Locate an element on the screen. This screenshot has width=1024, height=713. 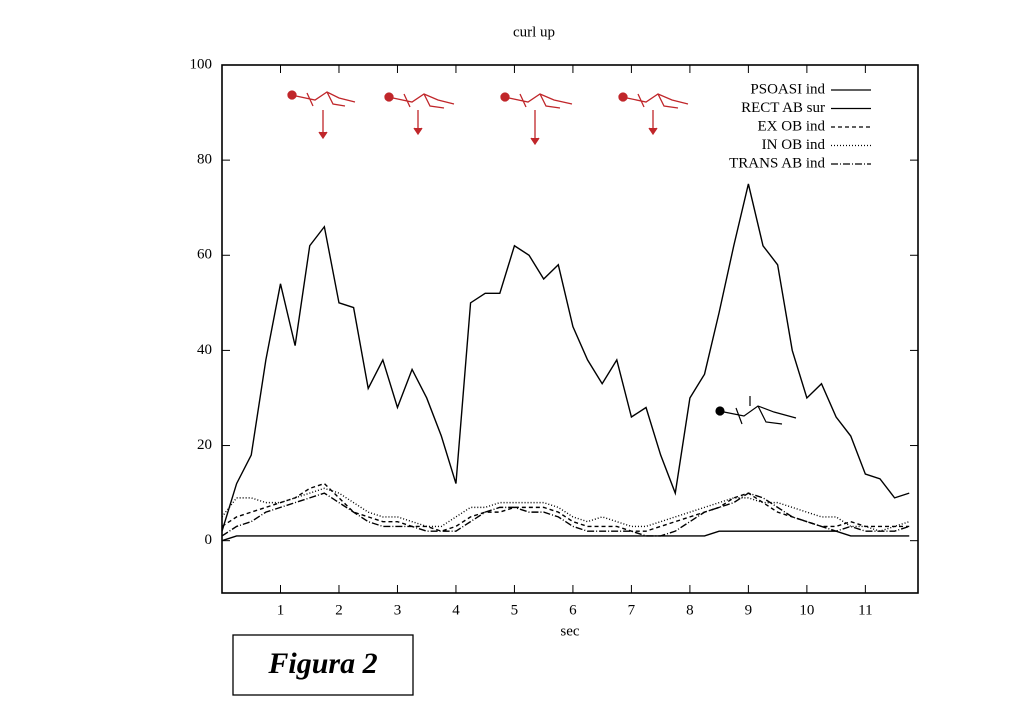
curl-icons is located at coordinates (488, 118).